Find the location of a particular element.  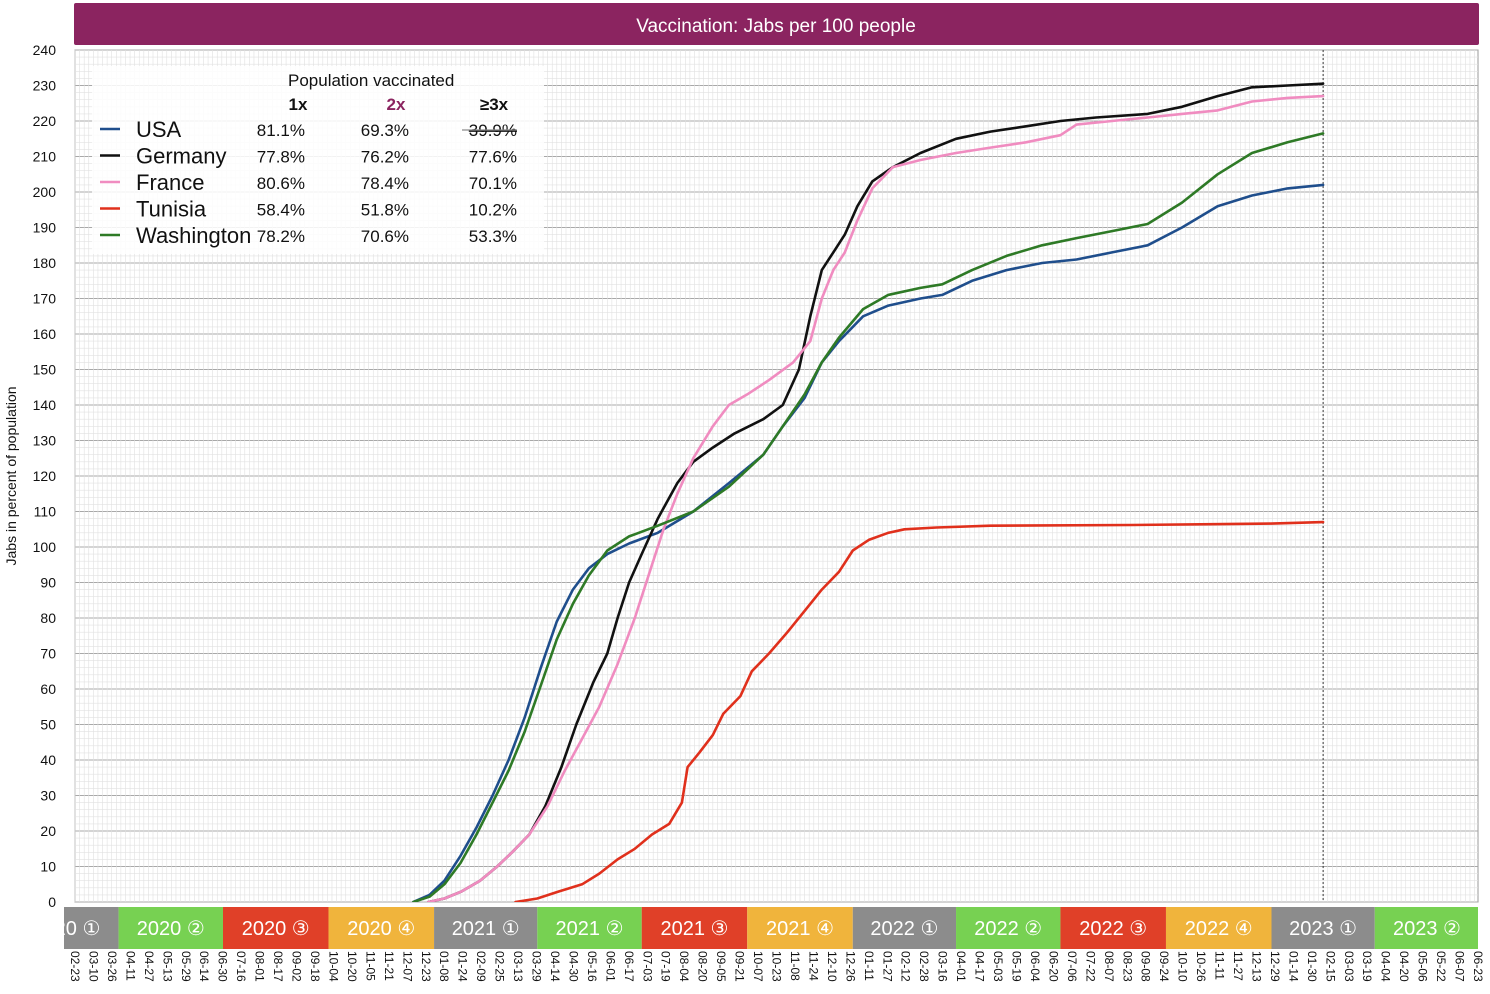

legend-column-header: 1x is located at coordinates (298, 104).